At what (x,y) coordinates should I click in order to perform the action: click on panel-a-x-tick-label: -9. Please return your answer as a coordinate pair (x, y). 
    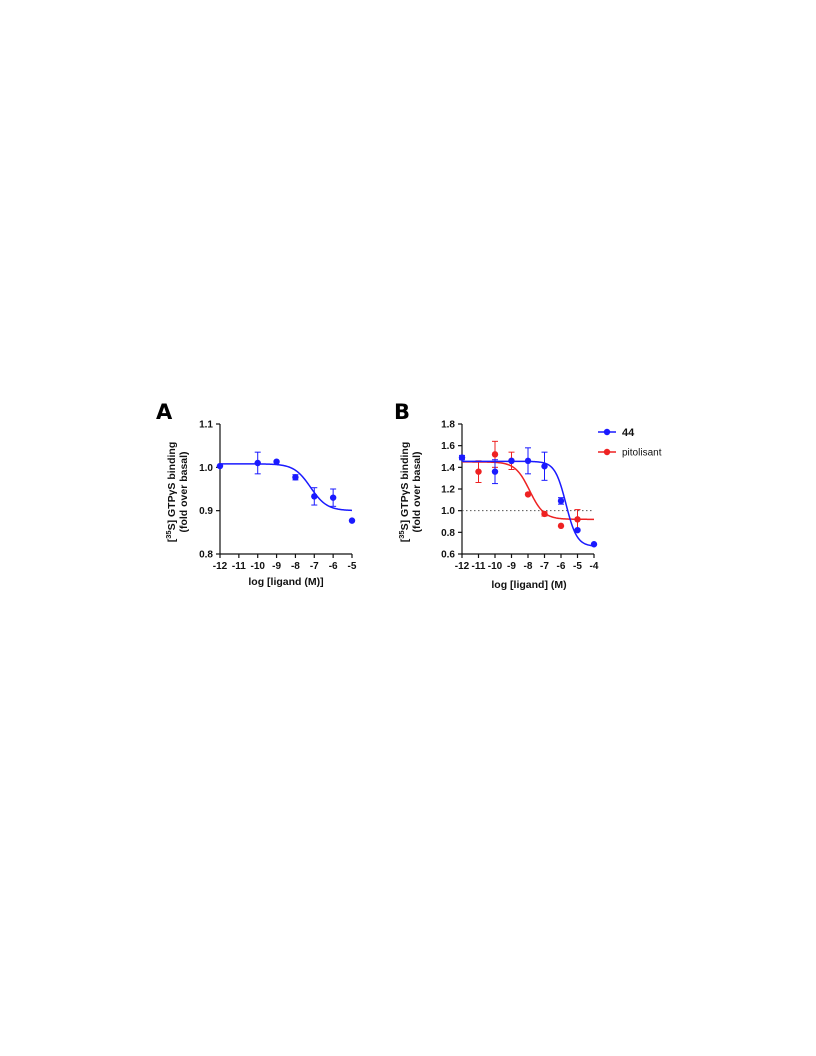
    Looking at the image, I should click on (276, 566).